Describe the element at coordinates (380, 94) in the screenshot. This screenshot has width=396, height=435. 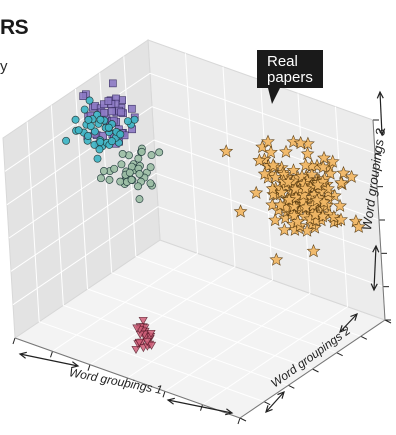
I see `z-axis-arrow-top-head` at that location.